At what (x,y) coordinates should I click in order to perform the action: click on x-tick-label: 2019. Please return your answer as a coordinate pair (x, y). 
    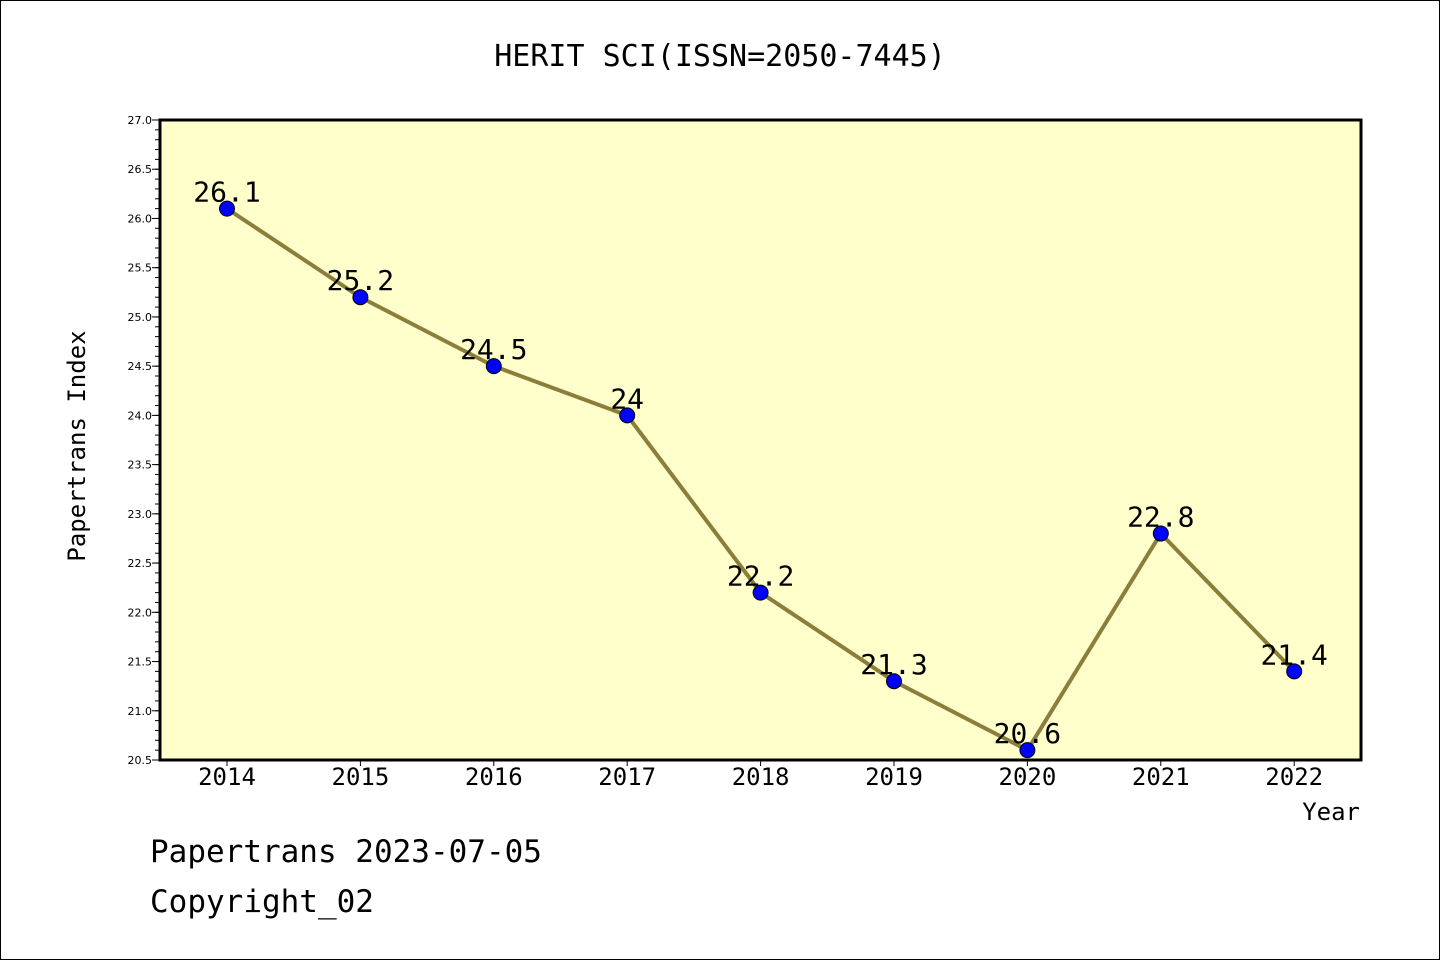
    Looking at the image, I should click on (894, 777).